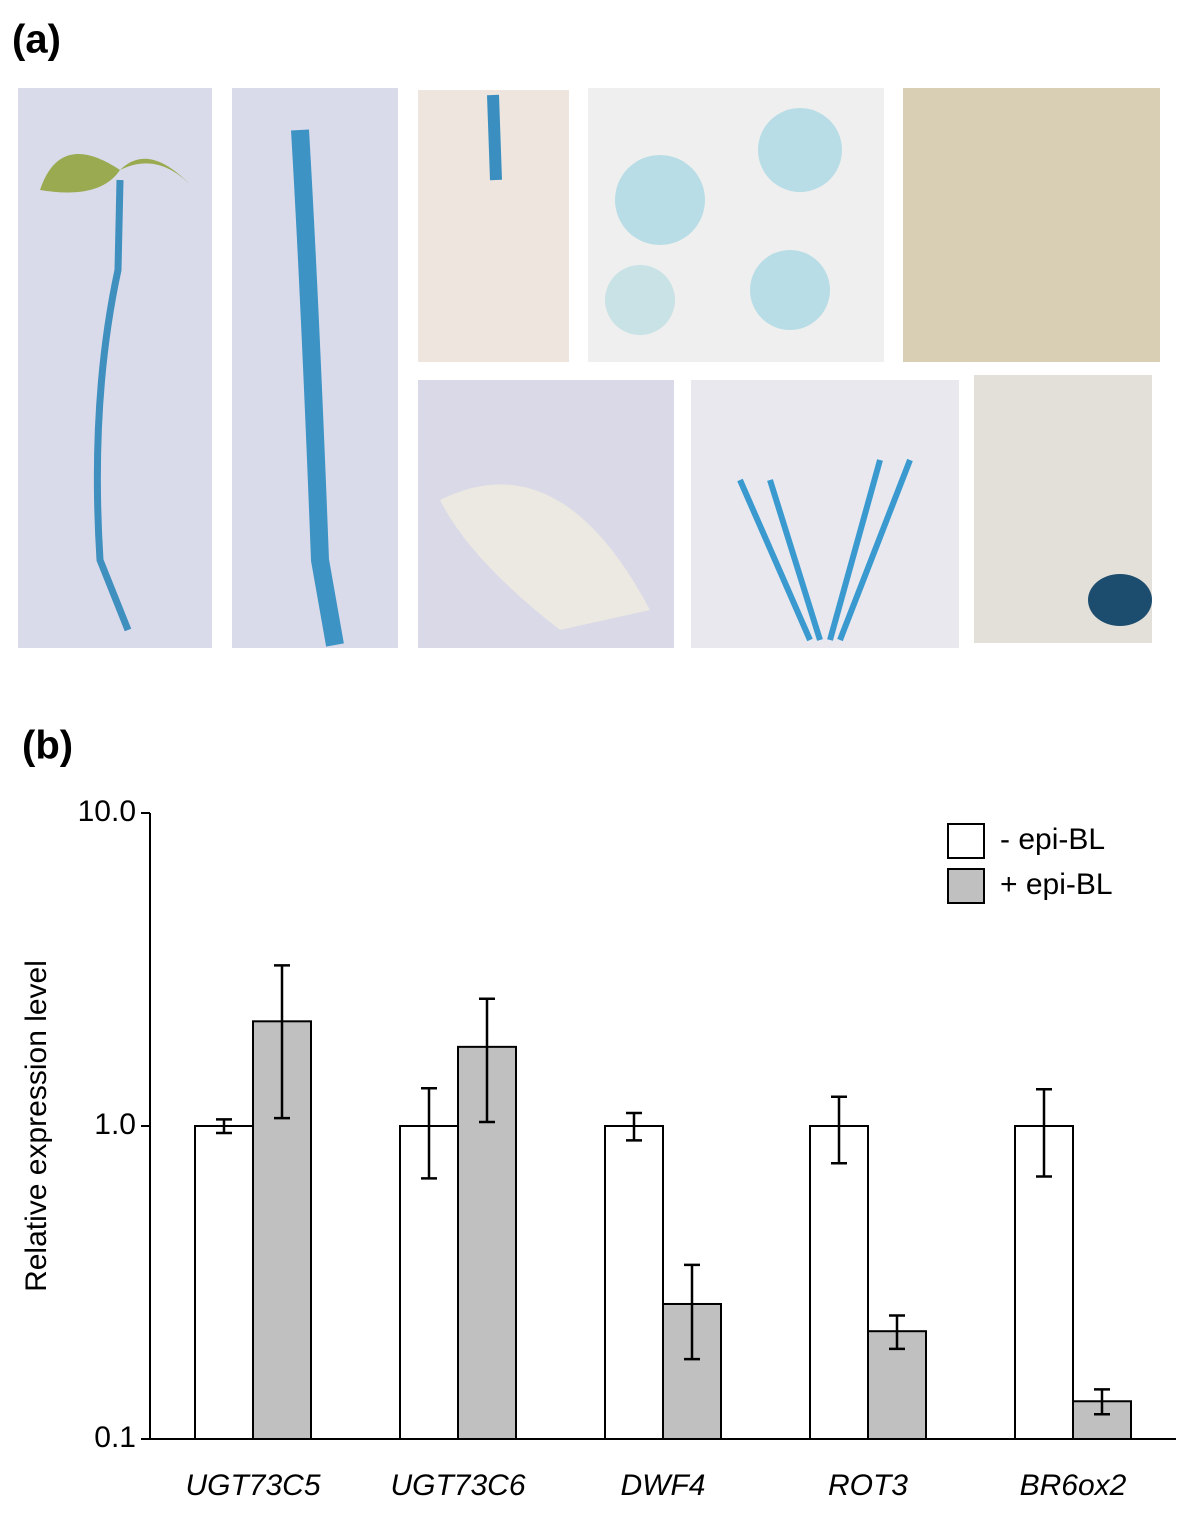 Image resolution: width=1200 pixels, height=1532 pixels. I want to click on y-tick-label: 10.0, so click(107, 811).